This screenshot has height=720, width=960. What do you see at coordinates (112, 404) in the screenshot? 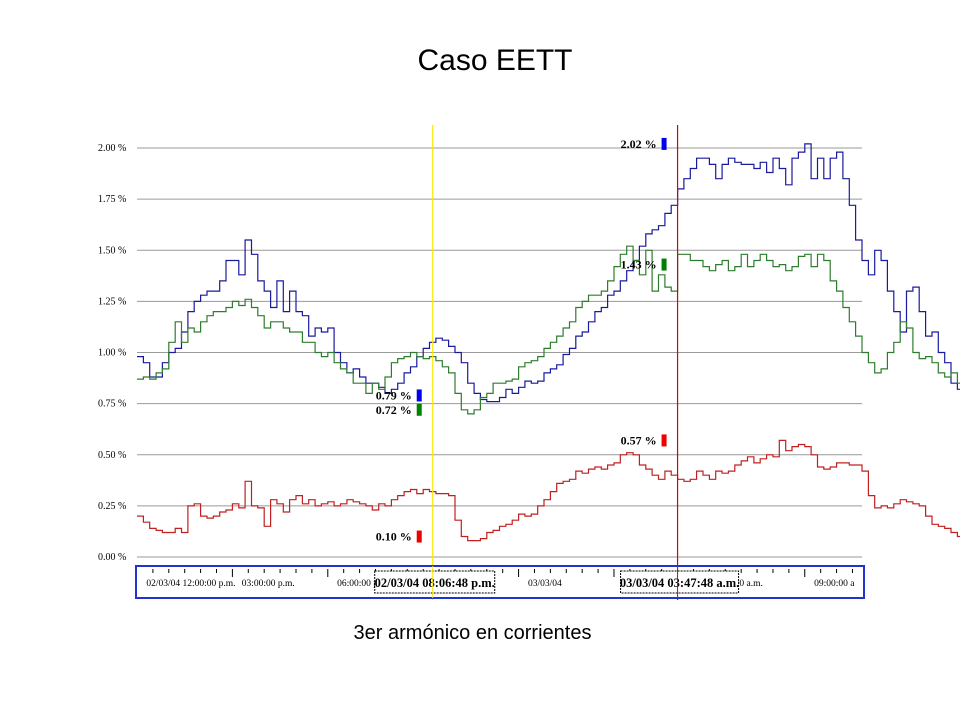
I see `y-tick-label: 0.75 %` at bounding box center [112, 404].